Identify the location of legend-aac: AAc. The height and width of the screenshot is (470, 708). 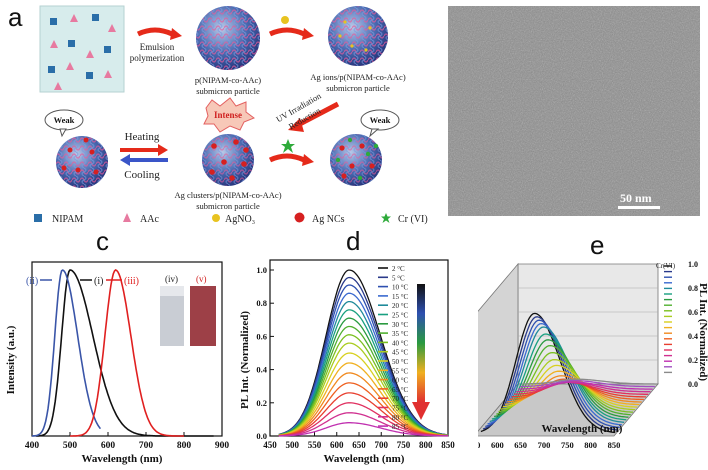
(149, 219).